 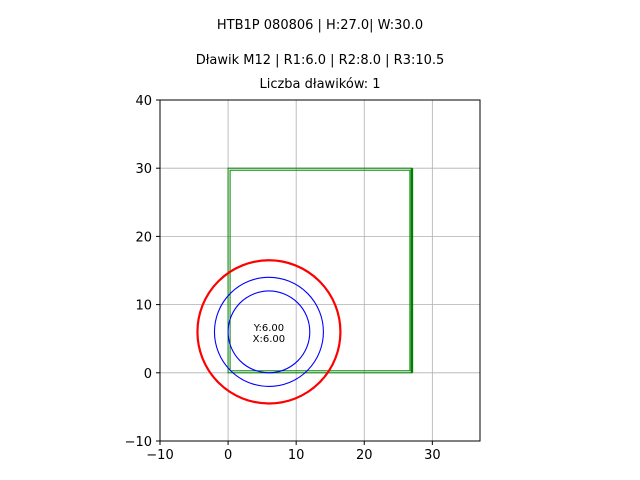 I want to click on gland-circle-r1, so click(x=269, y=332).